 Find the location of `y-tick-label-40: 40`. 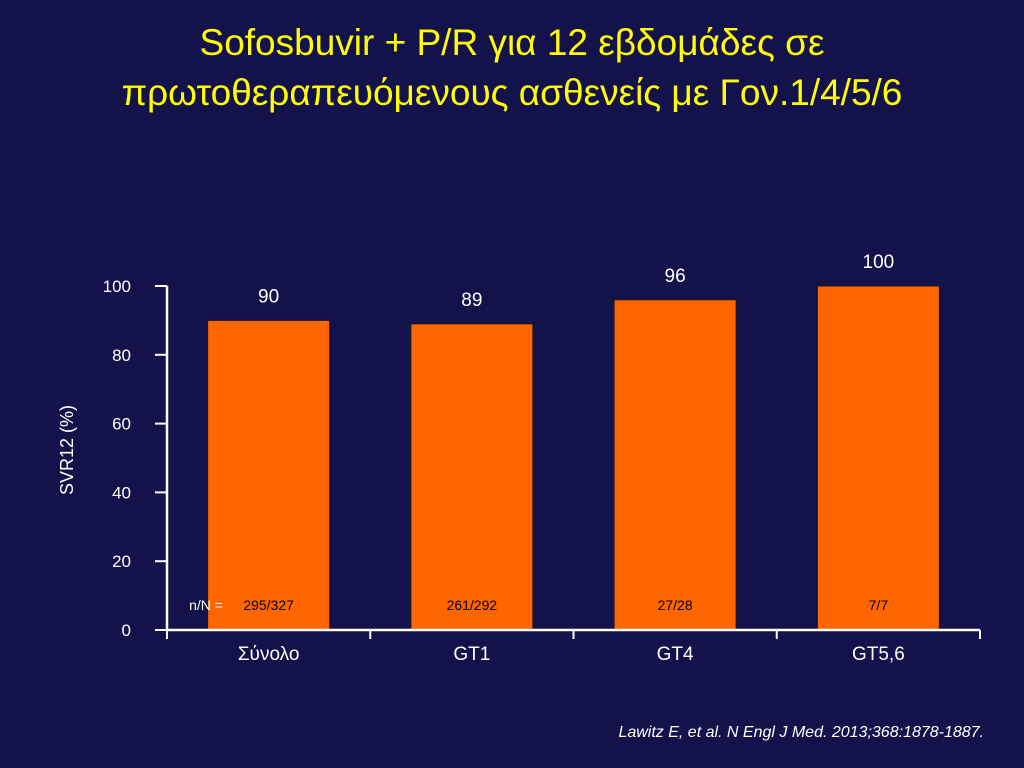

y-tick-label-40: 40 is located at coordinates (121, 492).